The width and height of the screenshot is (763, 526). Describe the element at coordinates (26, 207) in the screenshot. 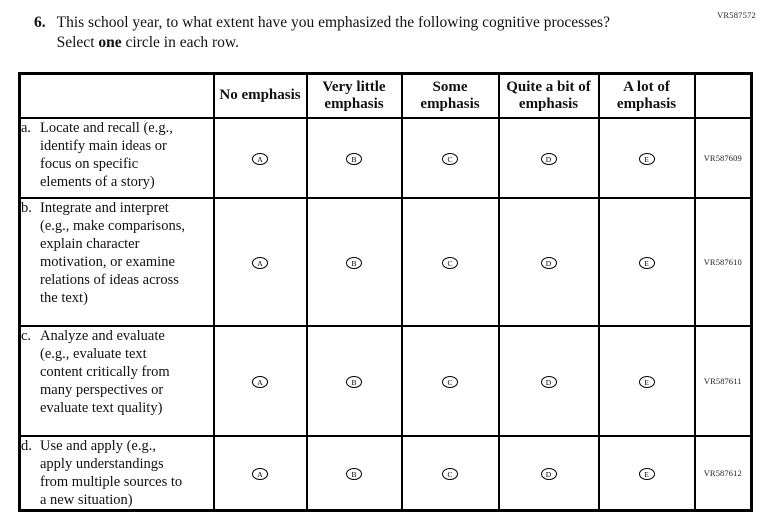

I see `row-letter: b.` at that location.